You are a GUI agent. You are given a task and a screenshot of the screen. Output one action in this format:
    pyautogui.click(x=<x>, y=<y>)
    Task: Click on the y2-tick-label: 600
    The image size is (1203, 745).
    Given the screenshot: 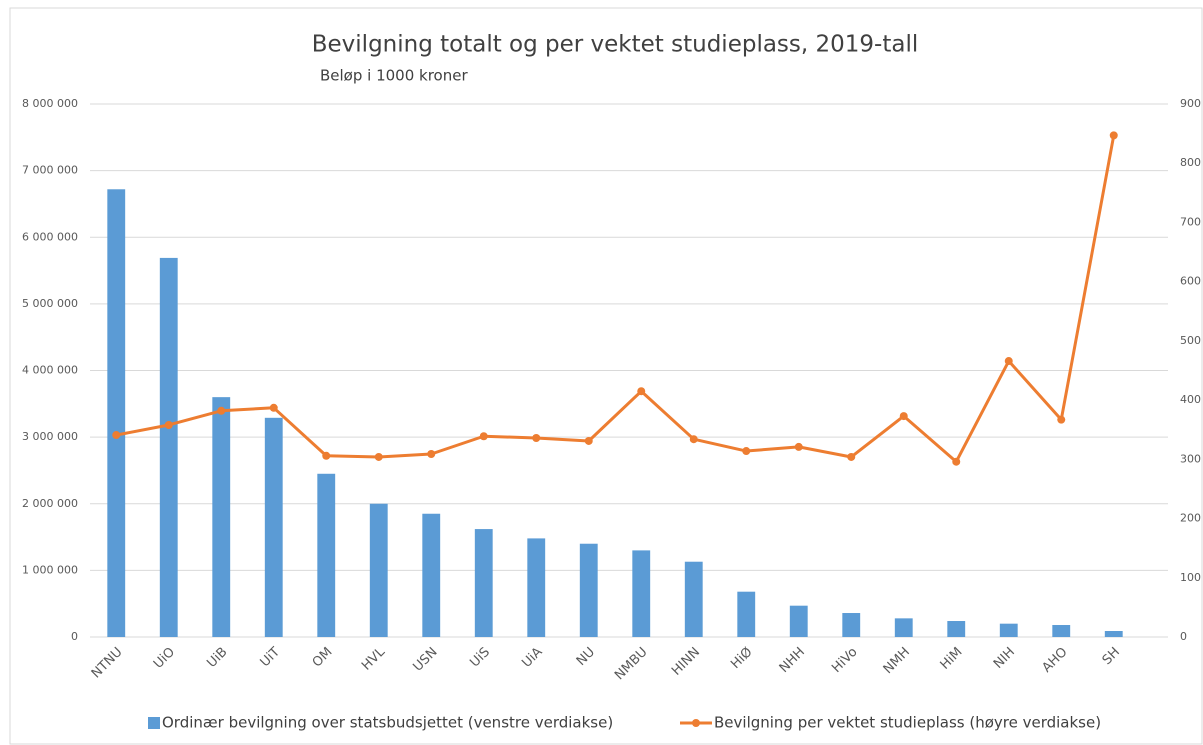 What is the action you would take?
    pyautogui.click(x=1190, y=281)
    